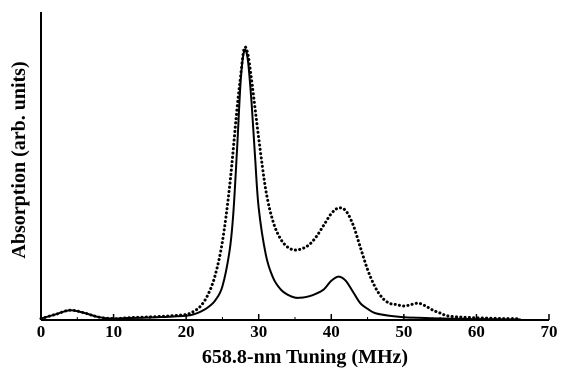 The width and height of the screenshot is (569, 375). I want to click on x-tick-label: 50, so click(403, 331).